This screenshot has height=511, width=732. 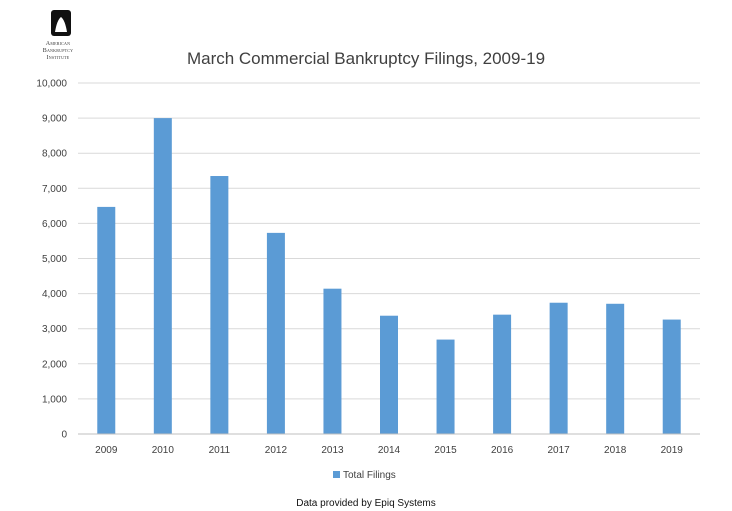 I want to click on data-source-note: Data provided by Epiq Systems, so click(x=366, y=503).